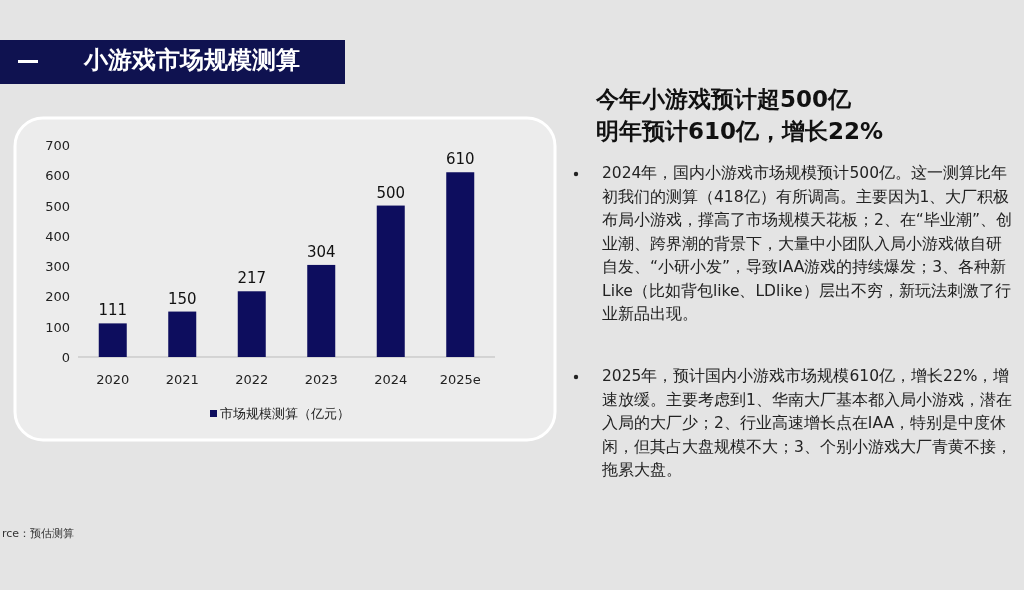 The width and height of the screenshot is (1024, 590). I want to click on legend-label: 市场规模测算（亿元）, so click(285, 413).